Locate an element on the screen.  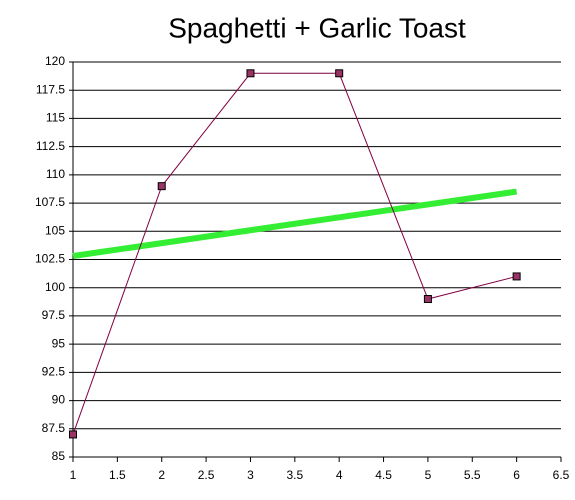
y-tick-label: 102.5 is located at coordinates (50, 259).